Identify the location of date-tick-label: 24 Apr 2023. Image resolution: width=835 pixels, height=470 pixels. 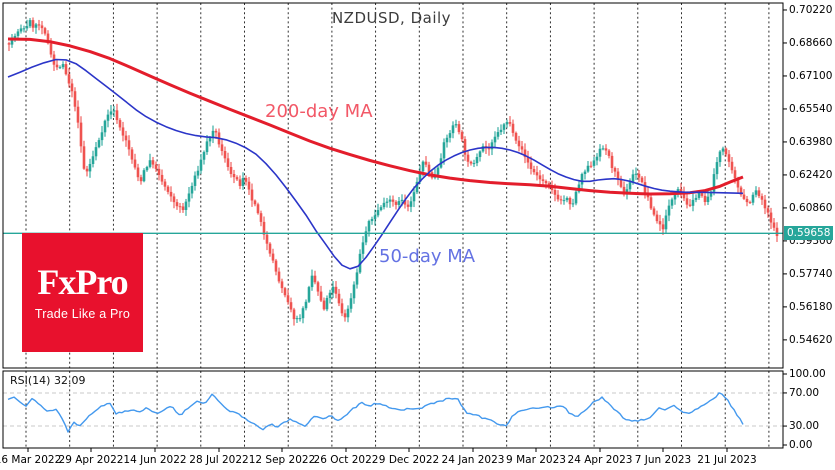
(600, 460).